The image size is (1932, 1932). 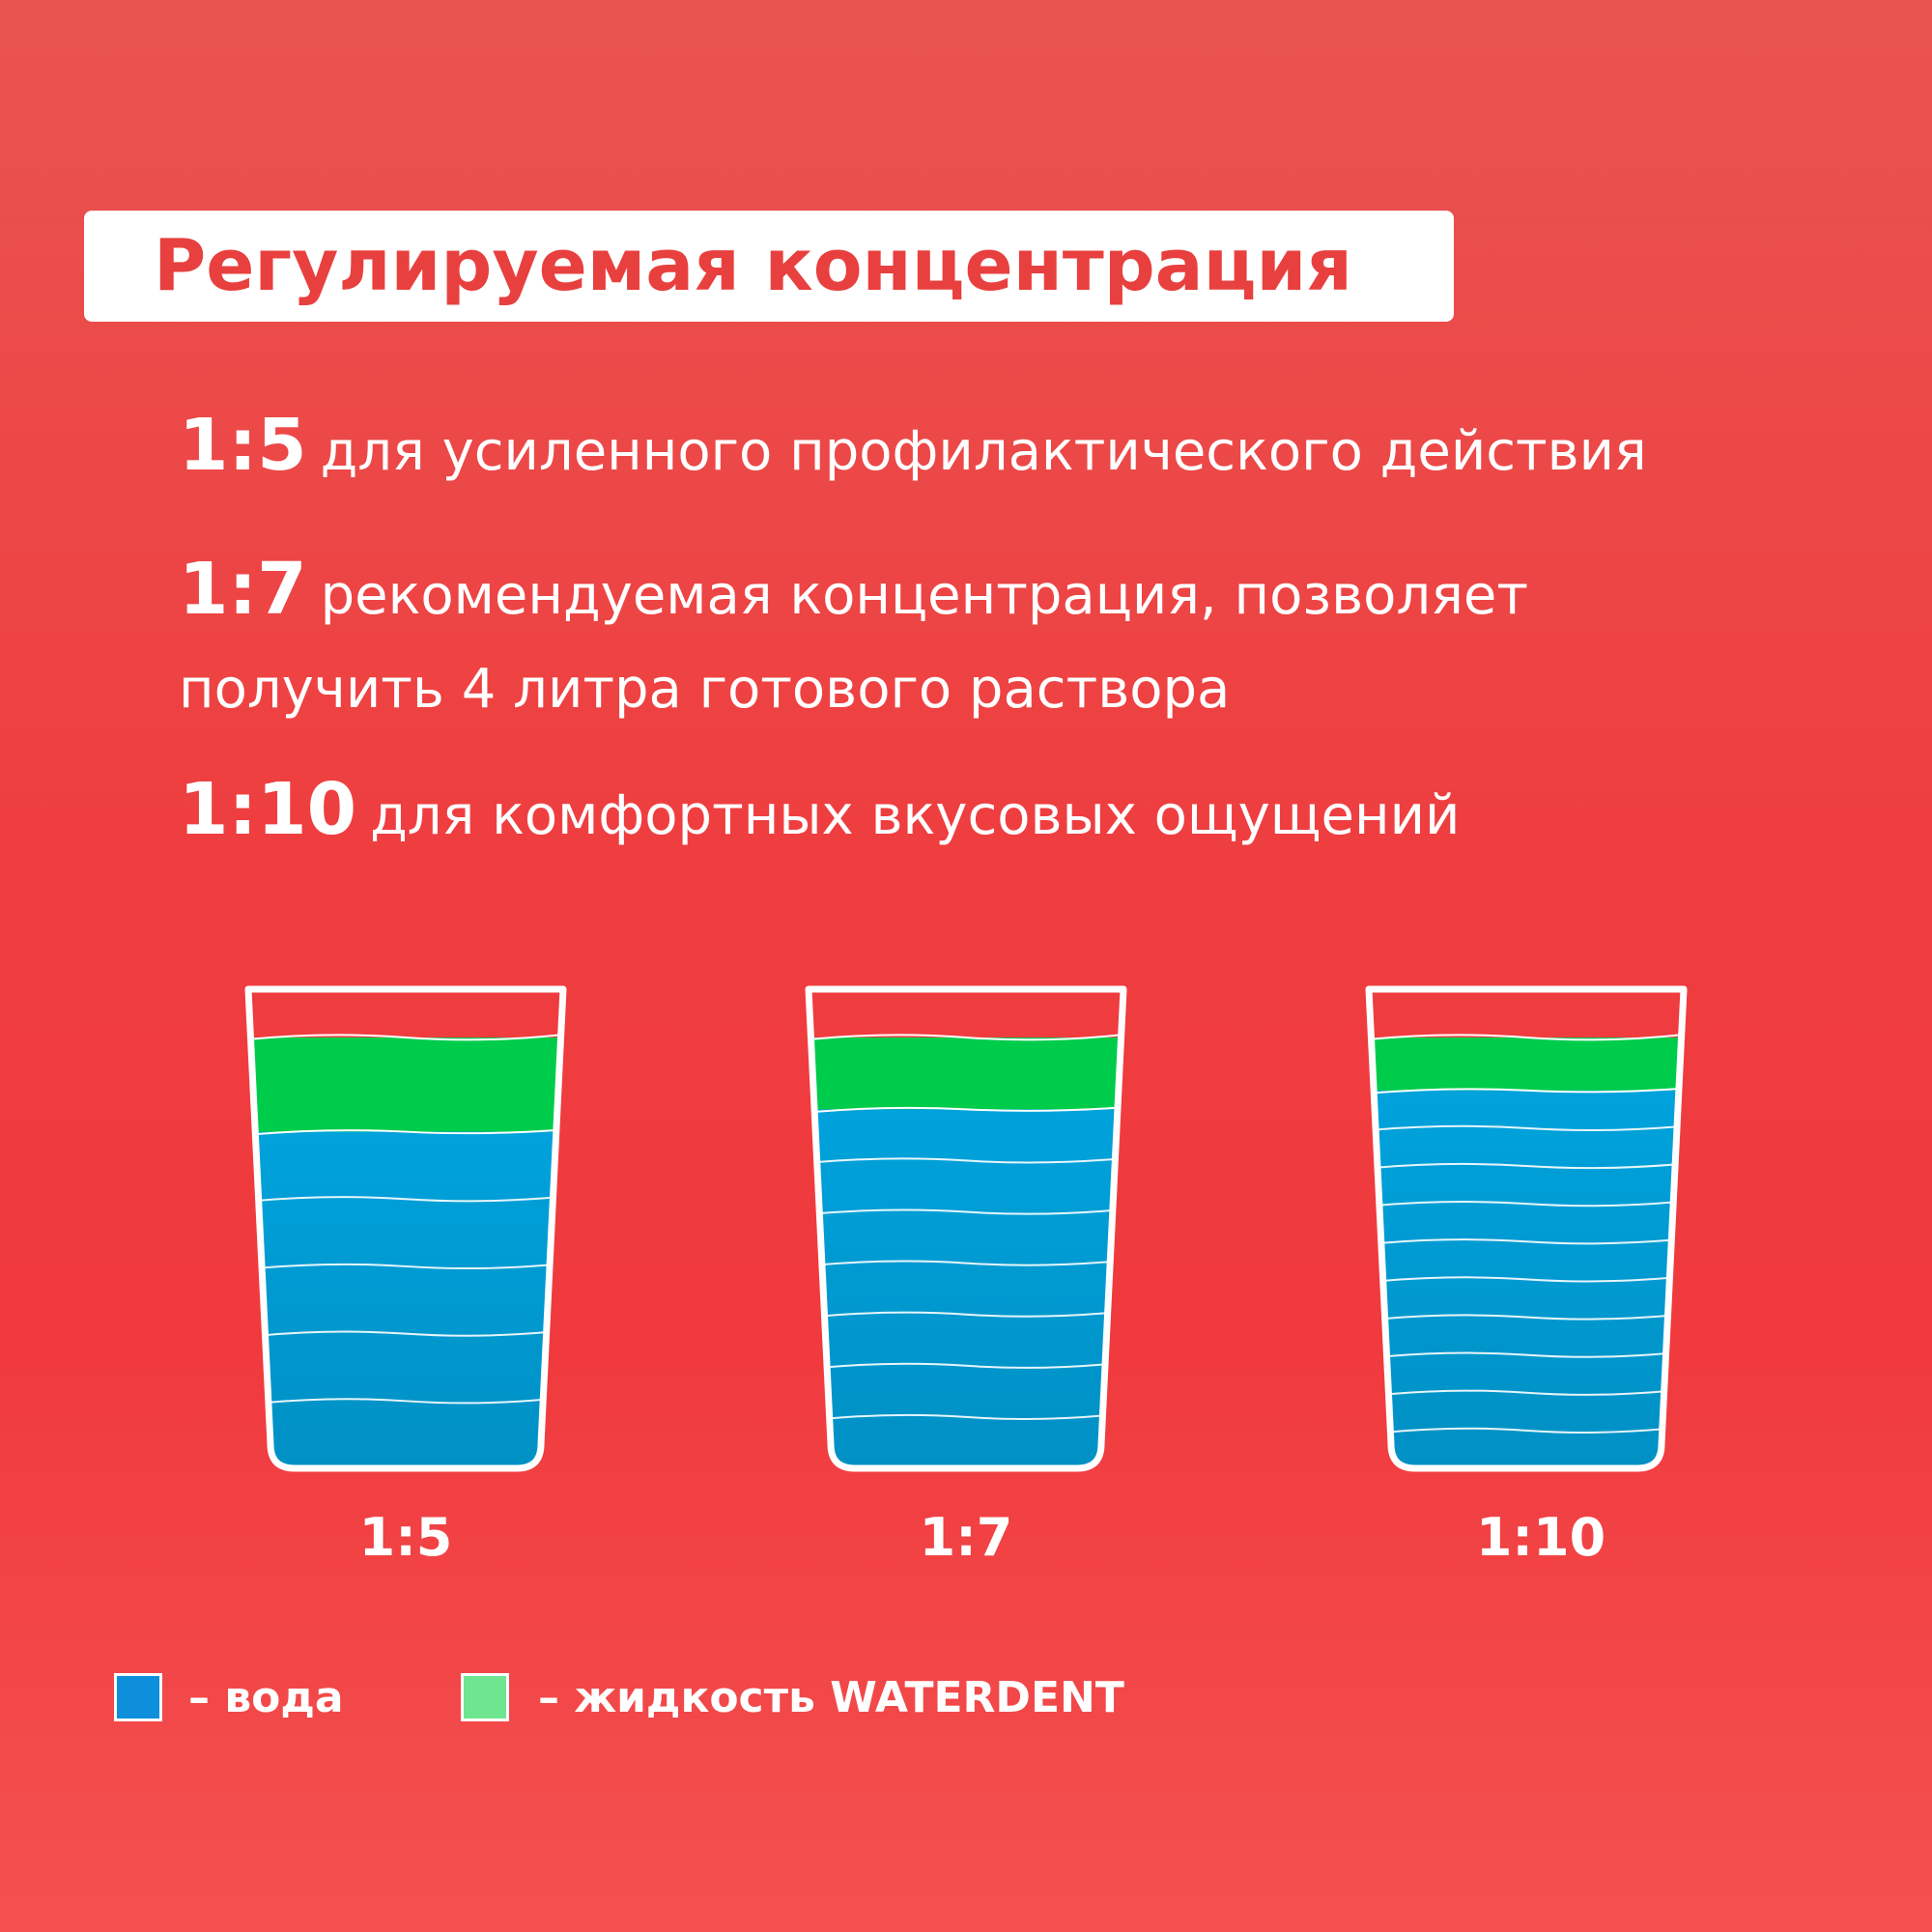 What do you see at coordinates (405, 1537) in the screenshot?
I see `glass-label-1-5: 1:5` at bounding box center [405, 1537].